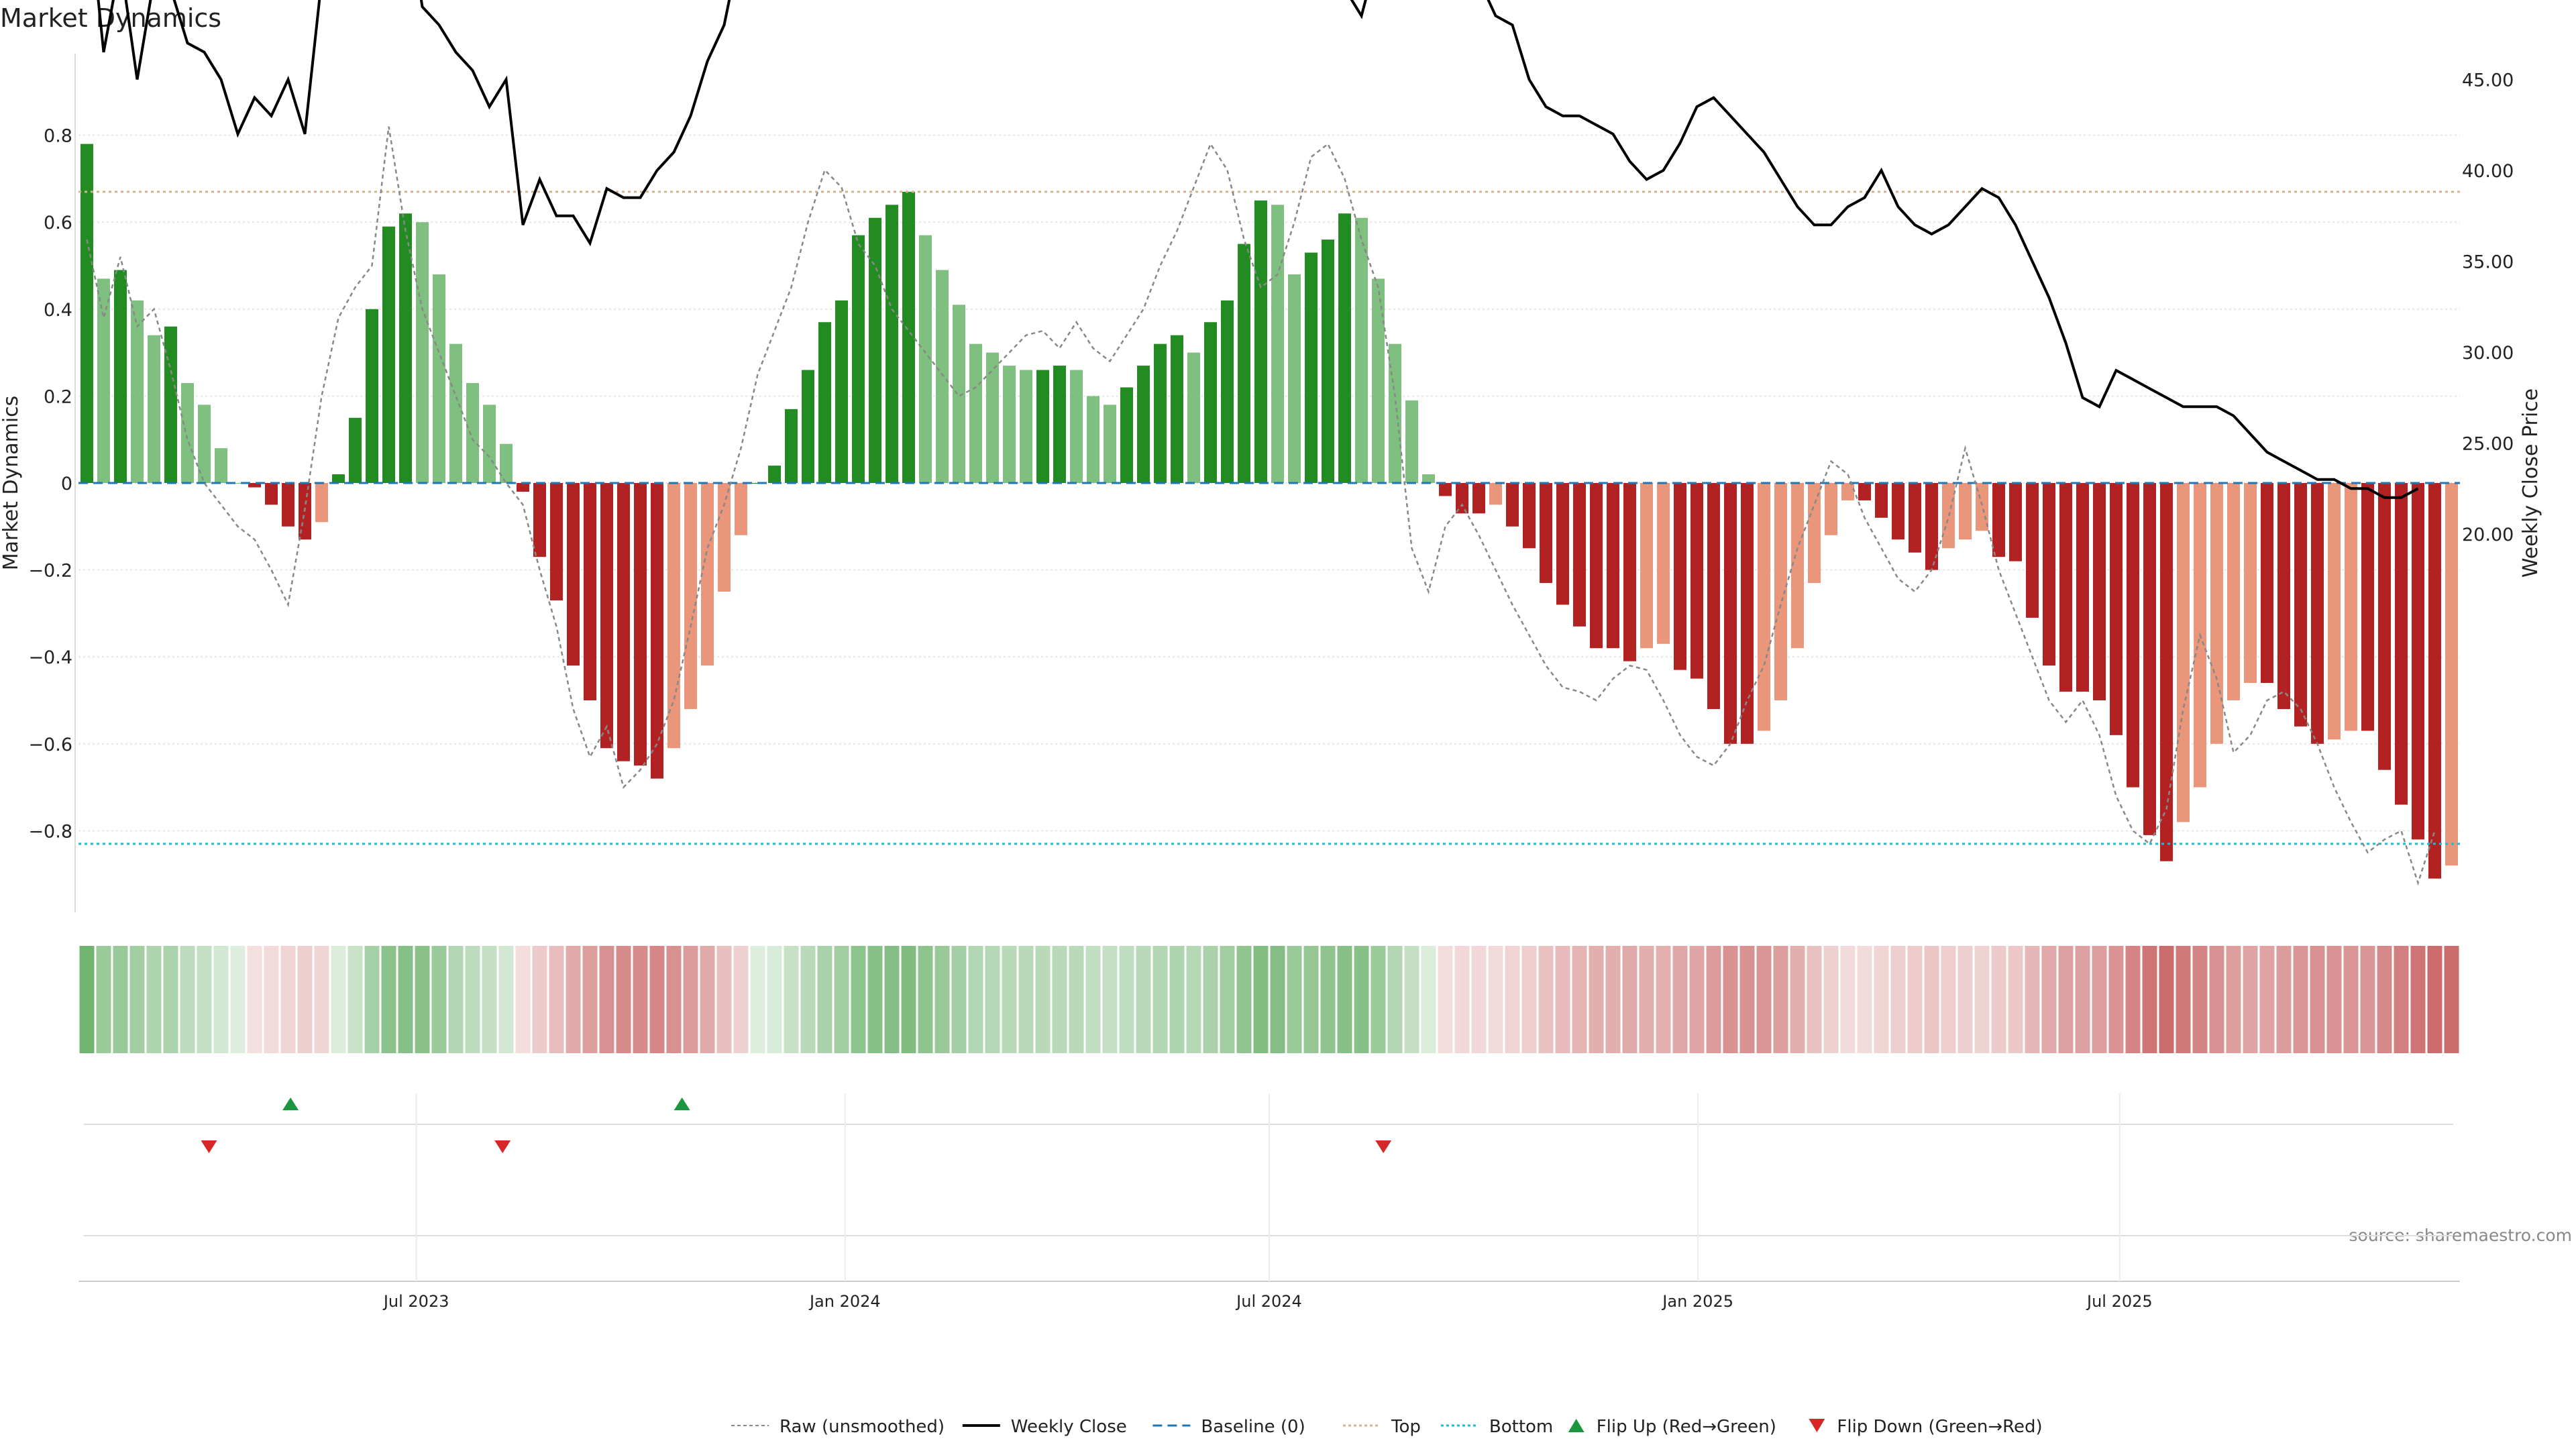  Describe the element at coordinates (1521, 1427) in the screenshot. I see `legend-label: Bottom` at that location.